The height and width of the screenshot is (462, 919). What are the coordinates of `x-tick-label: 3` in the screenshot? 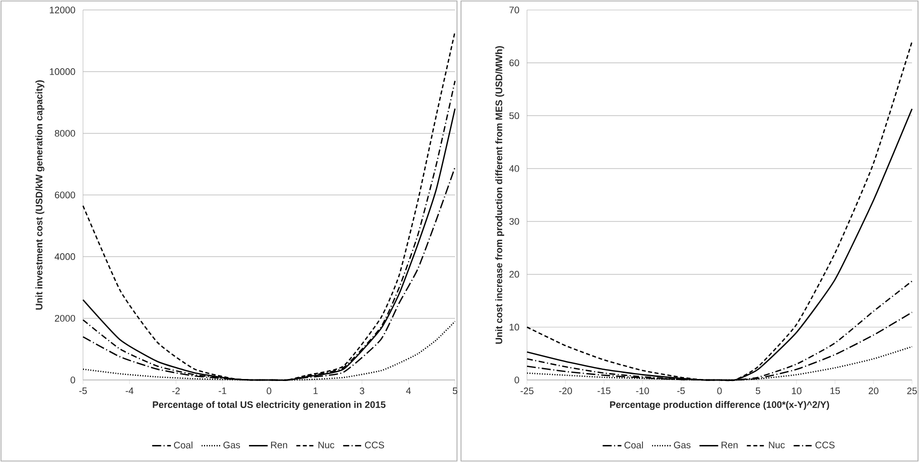 It's located at (362, 391).